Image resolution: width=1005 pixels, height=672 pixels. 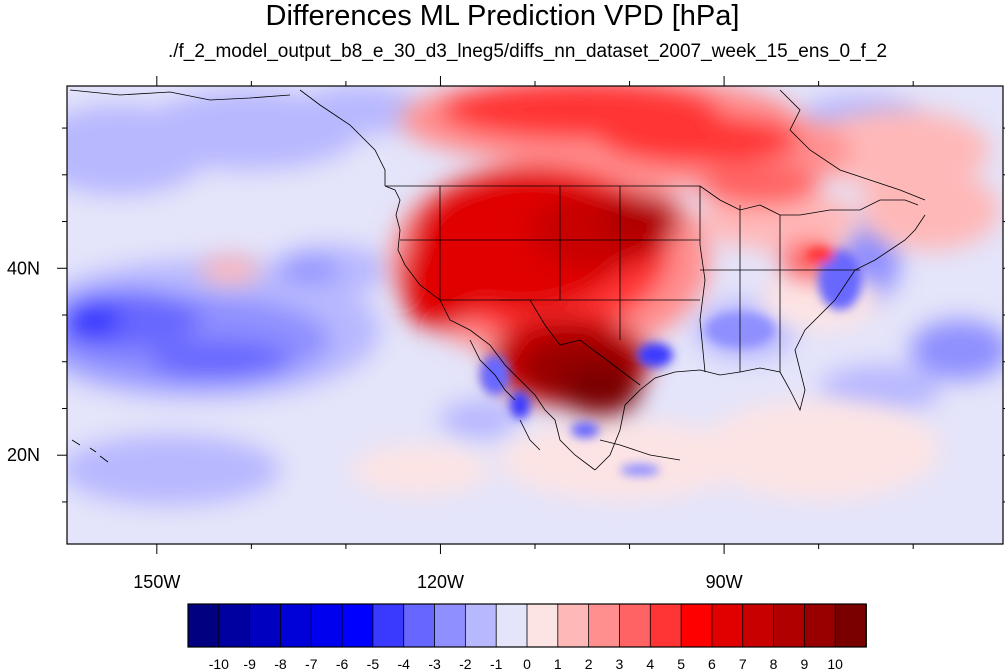 I want to click on colorbar-frame, so click(x=527, y=625).